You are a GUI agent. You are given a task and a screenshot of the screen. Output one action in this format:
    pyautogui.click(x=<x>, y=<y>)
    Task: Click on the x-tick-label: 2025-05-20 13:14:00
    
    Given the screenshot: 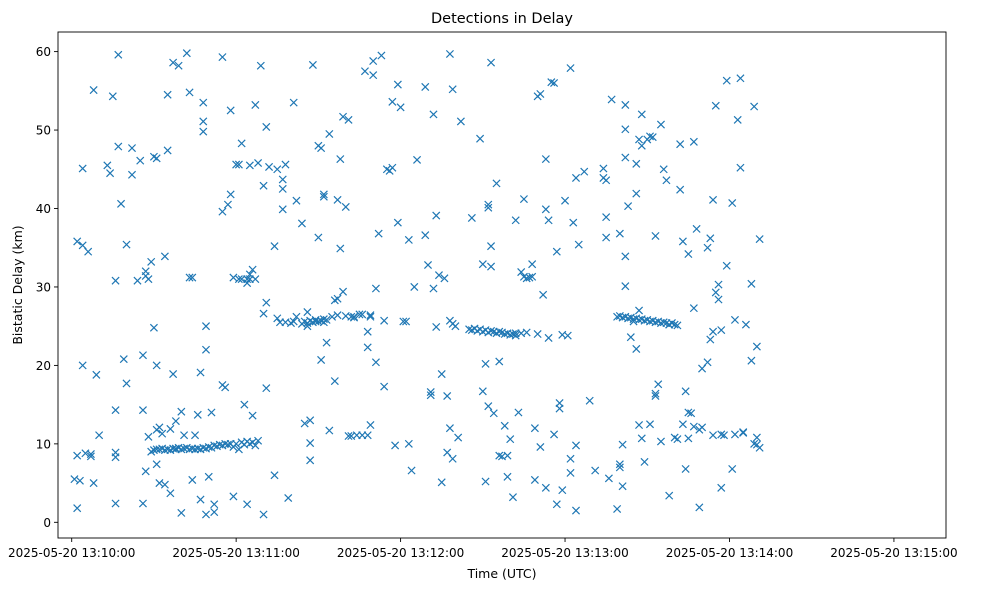 What is the action you would take?
    pyautogui.click(x=729, y=553)
    